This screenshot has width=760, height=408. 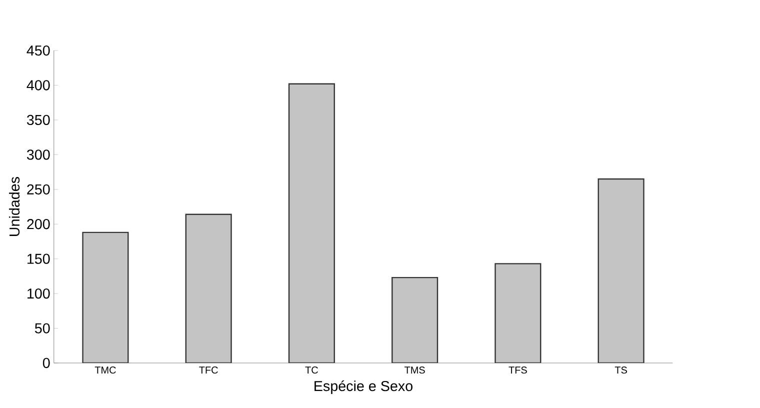 What do you see at coordinates (38, 50) in the screenshot?
I see `y-tick-label: 450` at bounding box center [38, 50].